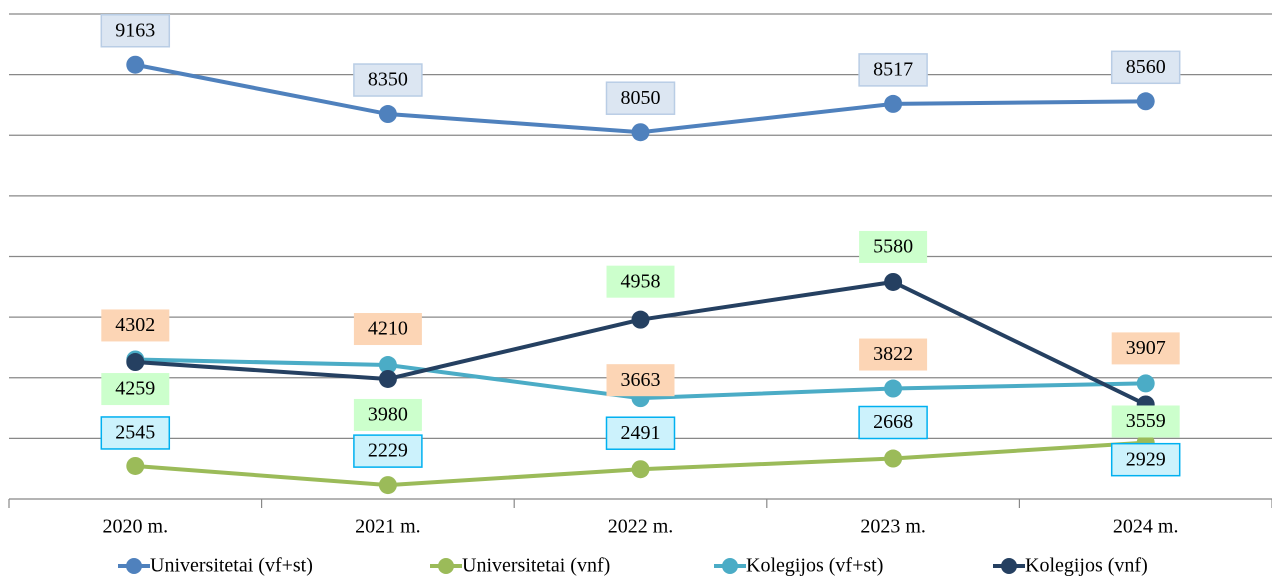 The width and height of the screenshot is (1272, 581). What do you see at coordinates (231, 566) in the screenshot?
I see `legend-label: Universitetai (vf+st)` at bounding box center [231, 566].